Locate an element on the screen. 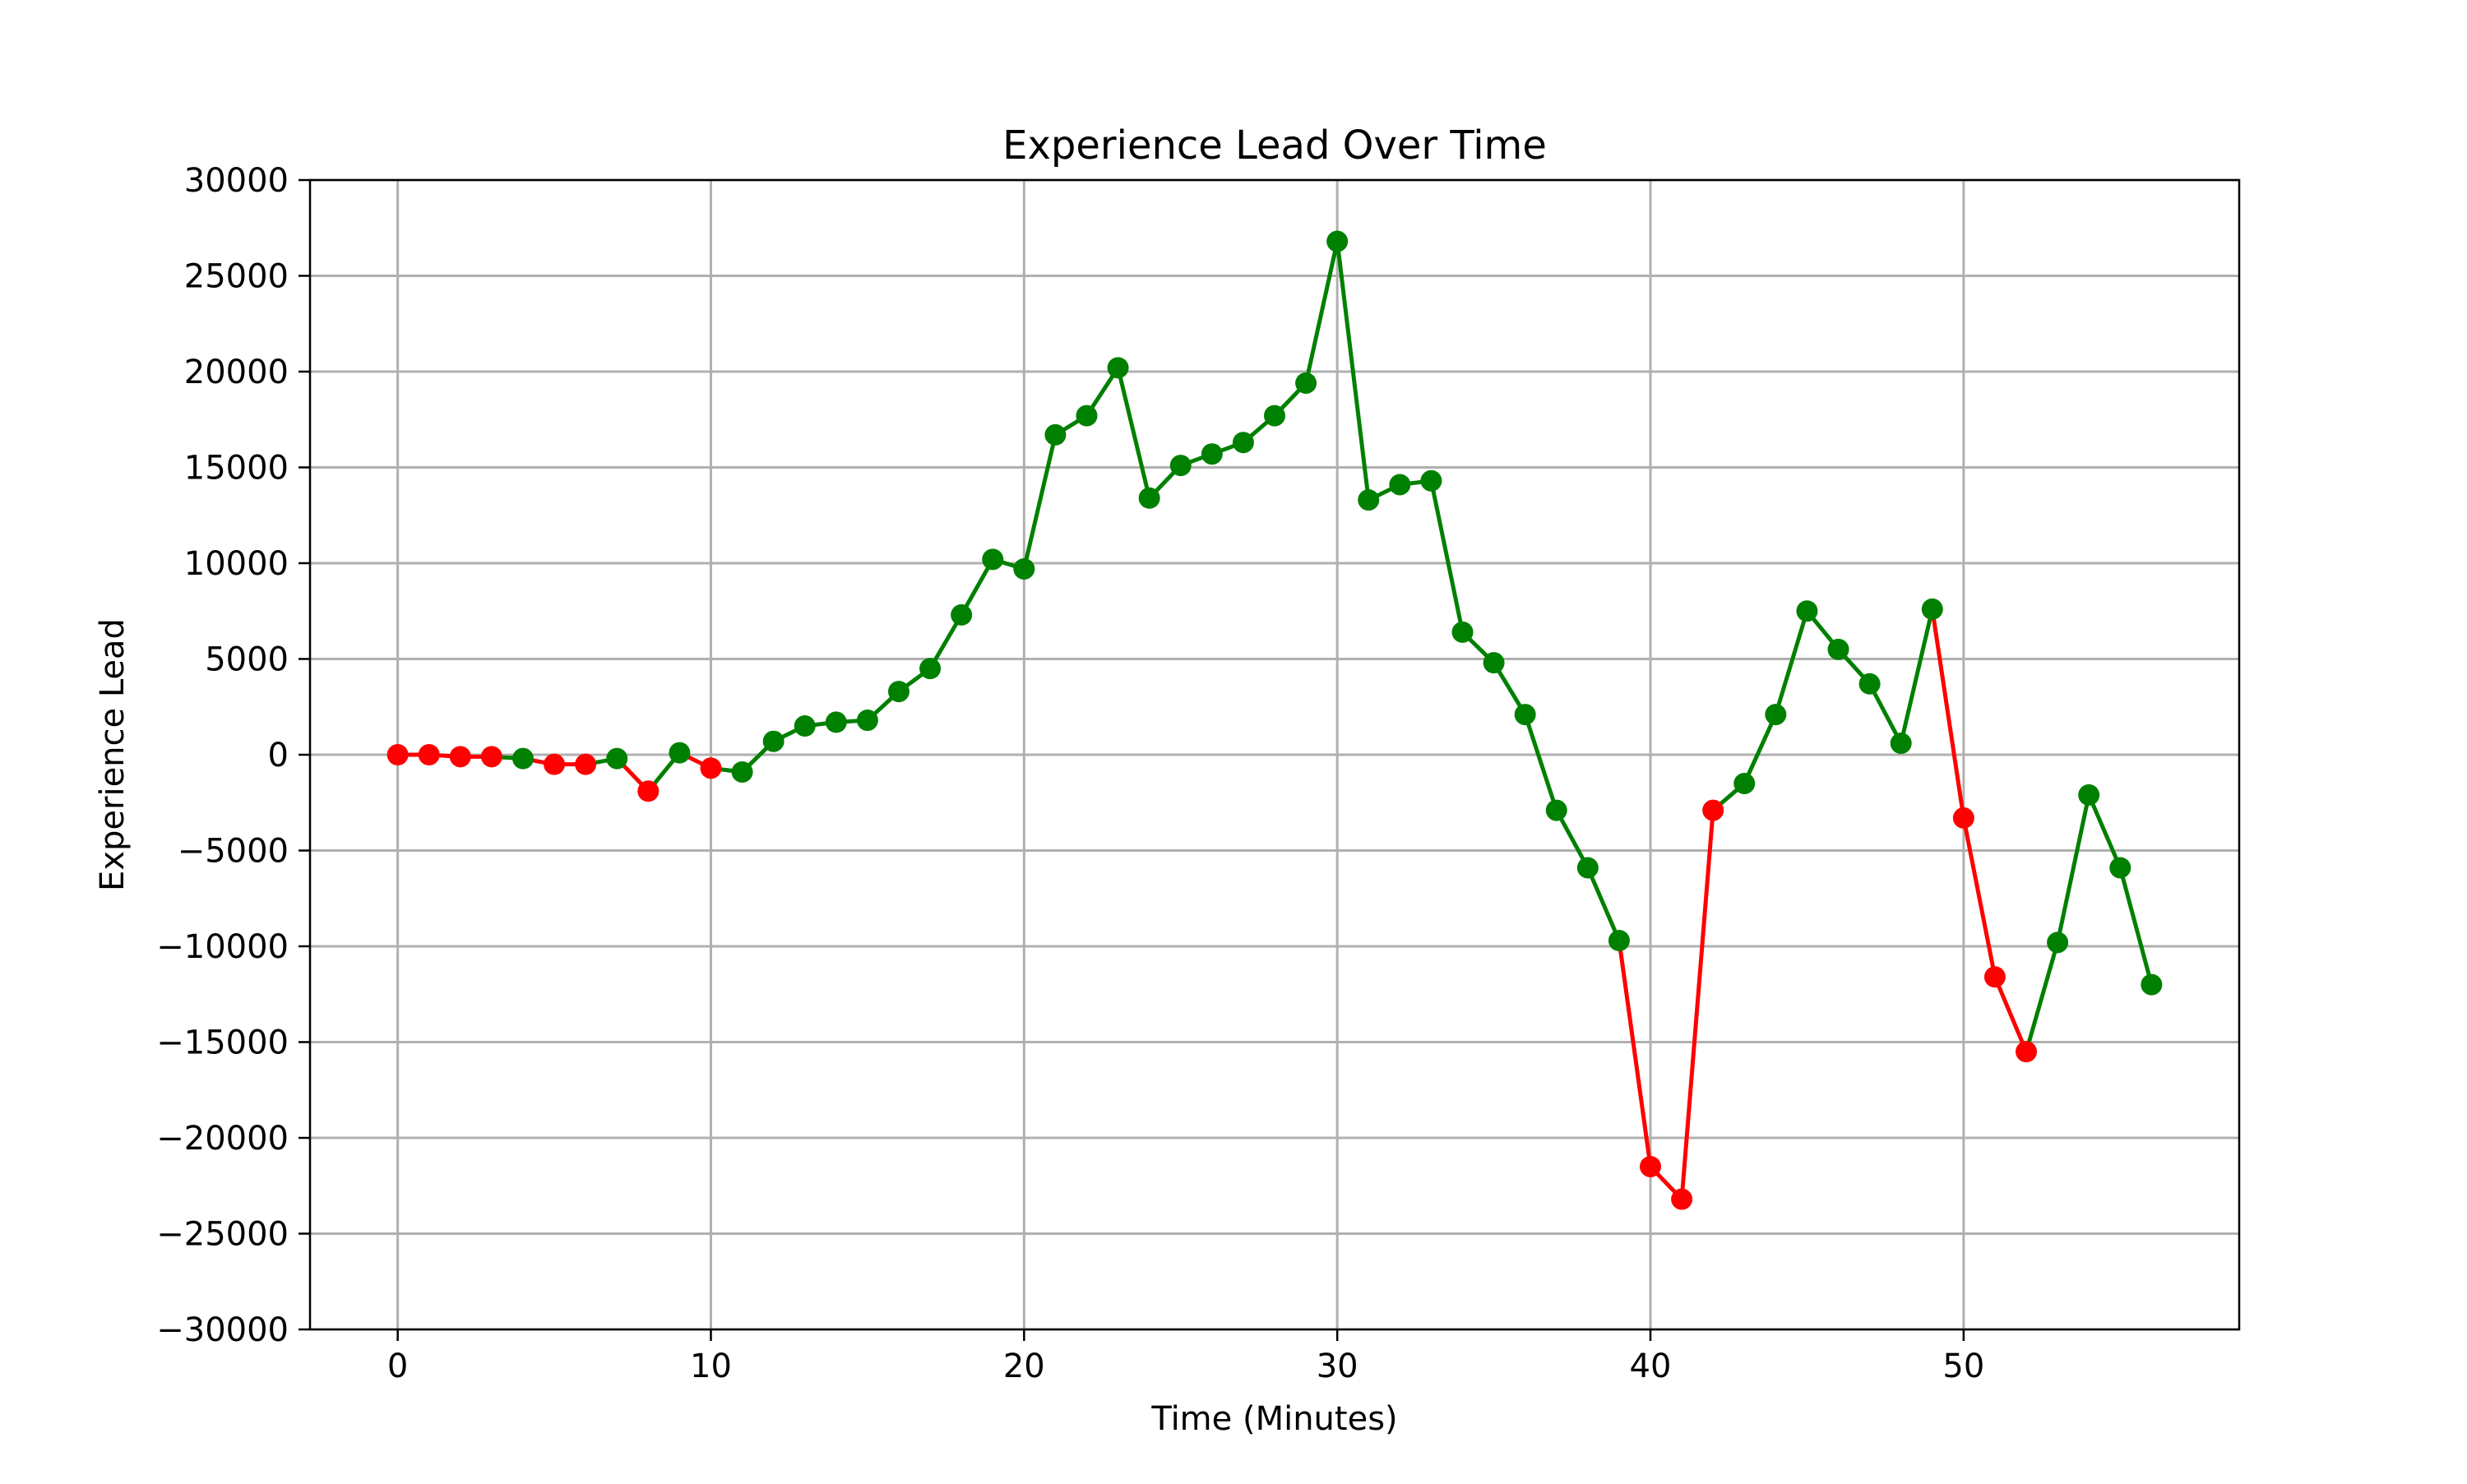 This screenshot has width=2467, height=1484. x-tick-label: 40 is located at coordinates (1651, 1366).